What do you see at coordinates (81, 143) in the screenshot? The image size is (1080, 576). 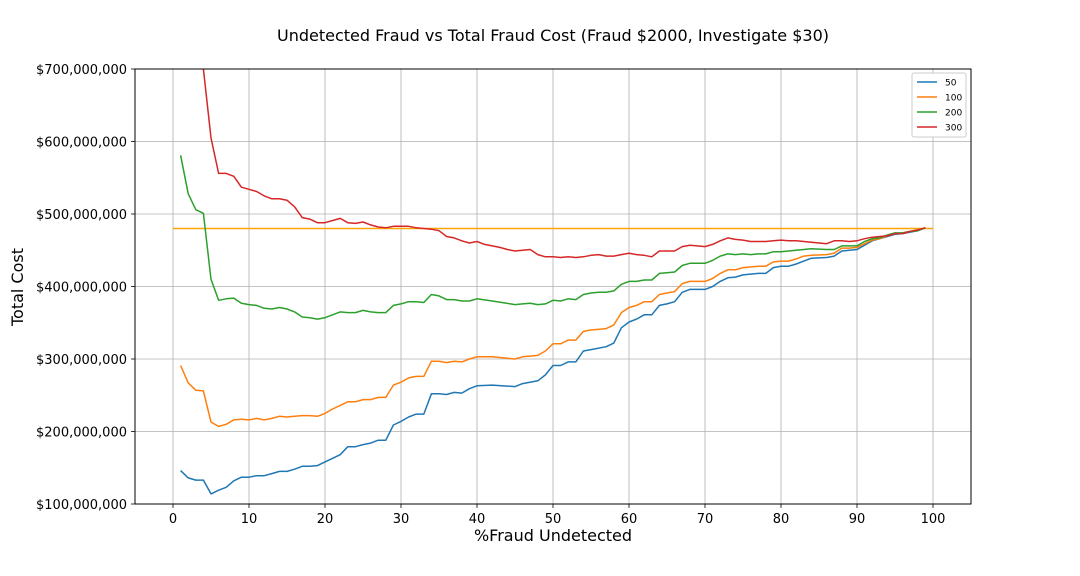 I see `y-tick-label: $600,000,000` at bounding box center [81, 143].